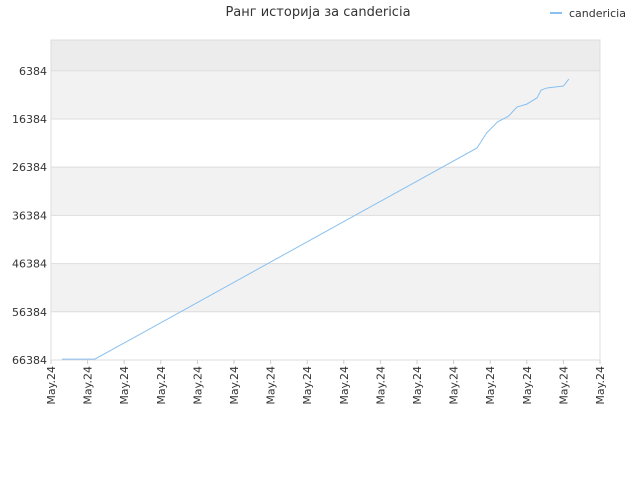 The image size is (640, 480). Describe the element at coordinates (29, 312) in the screenshot. I see `y-tick-label: 56384` at that location.